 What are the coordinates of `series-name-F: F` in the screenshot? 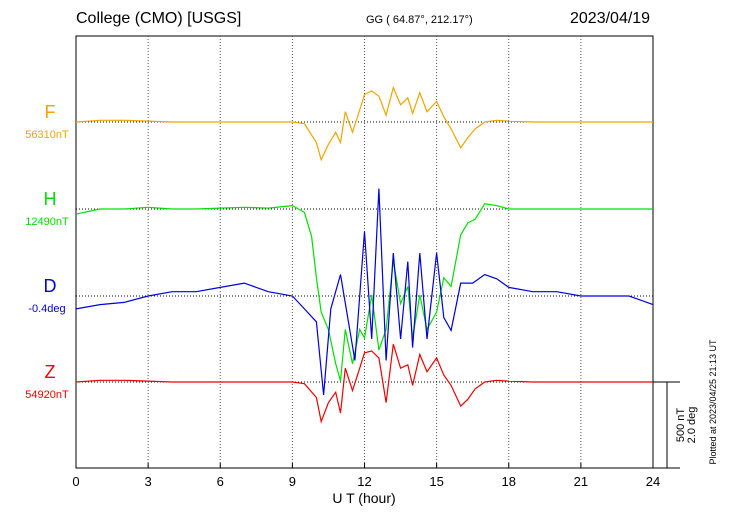 It's located at (50, 112).